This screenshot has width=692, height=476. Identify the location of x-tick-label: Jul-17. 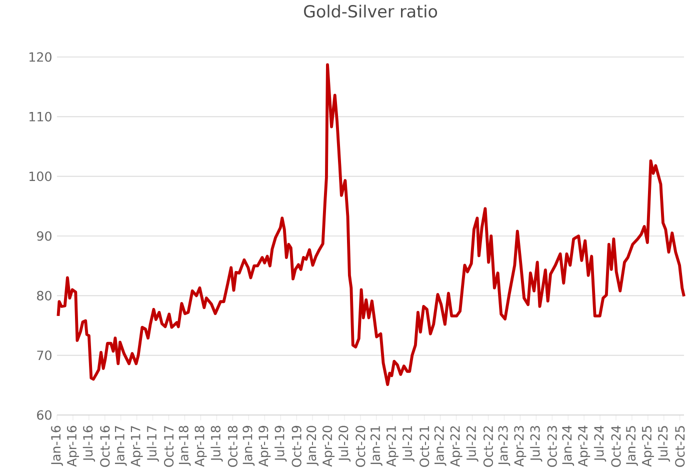
(152, 444).